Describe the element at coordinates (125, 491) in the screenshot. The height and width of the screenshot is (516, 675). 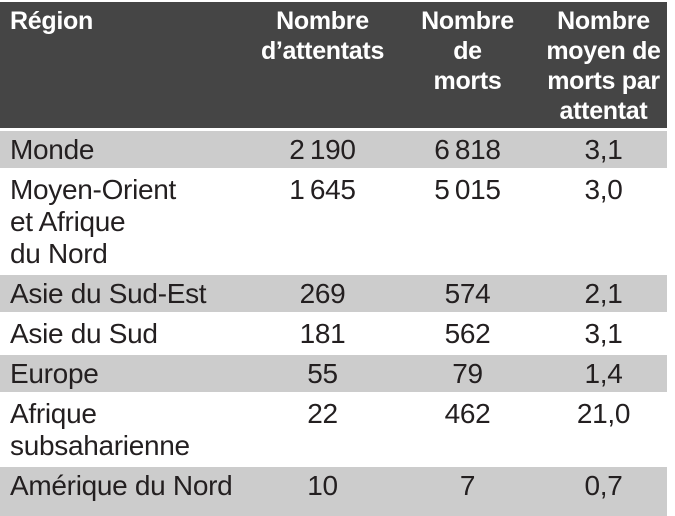
I see `region-cell: Amérique du Nord` at that location.